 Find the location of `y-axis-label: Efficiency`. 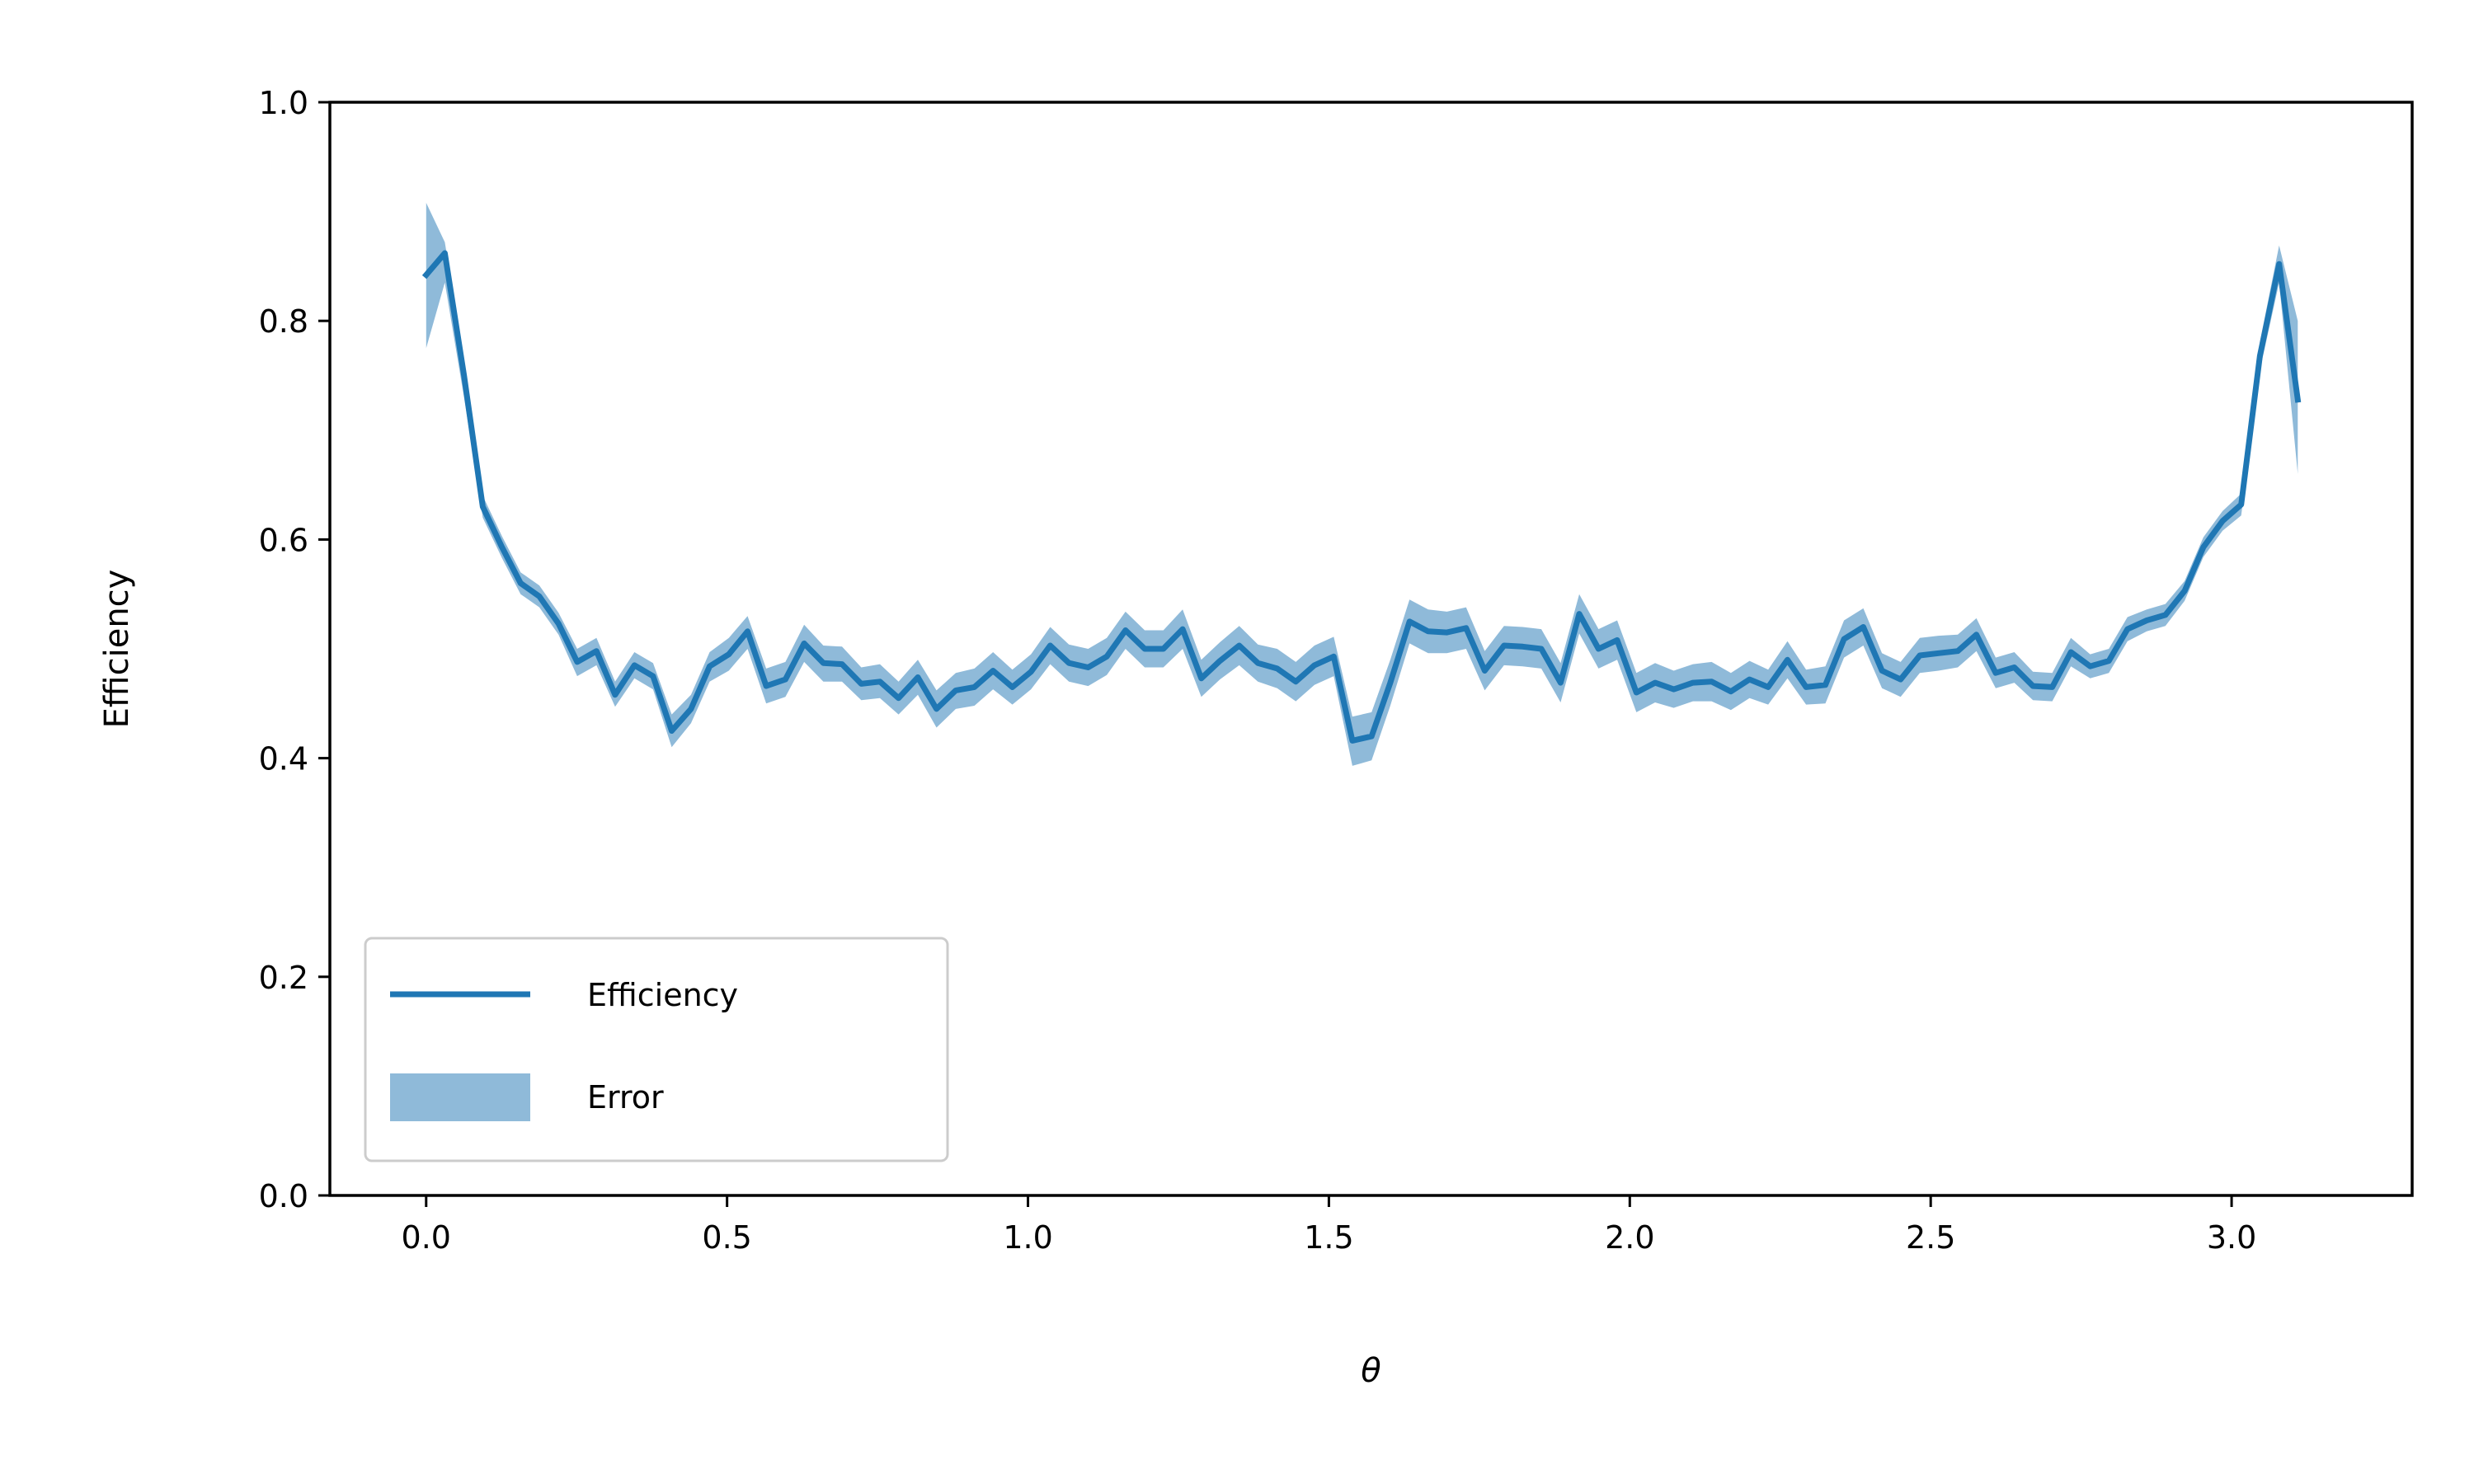

y-axis-label: Efficiency is located at coordinates (117, 649).